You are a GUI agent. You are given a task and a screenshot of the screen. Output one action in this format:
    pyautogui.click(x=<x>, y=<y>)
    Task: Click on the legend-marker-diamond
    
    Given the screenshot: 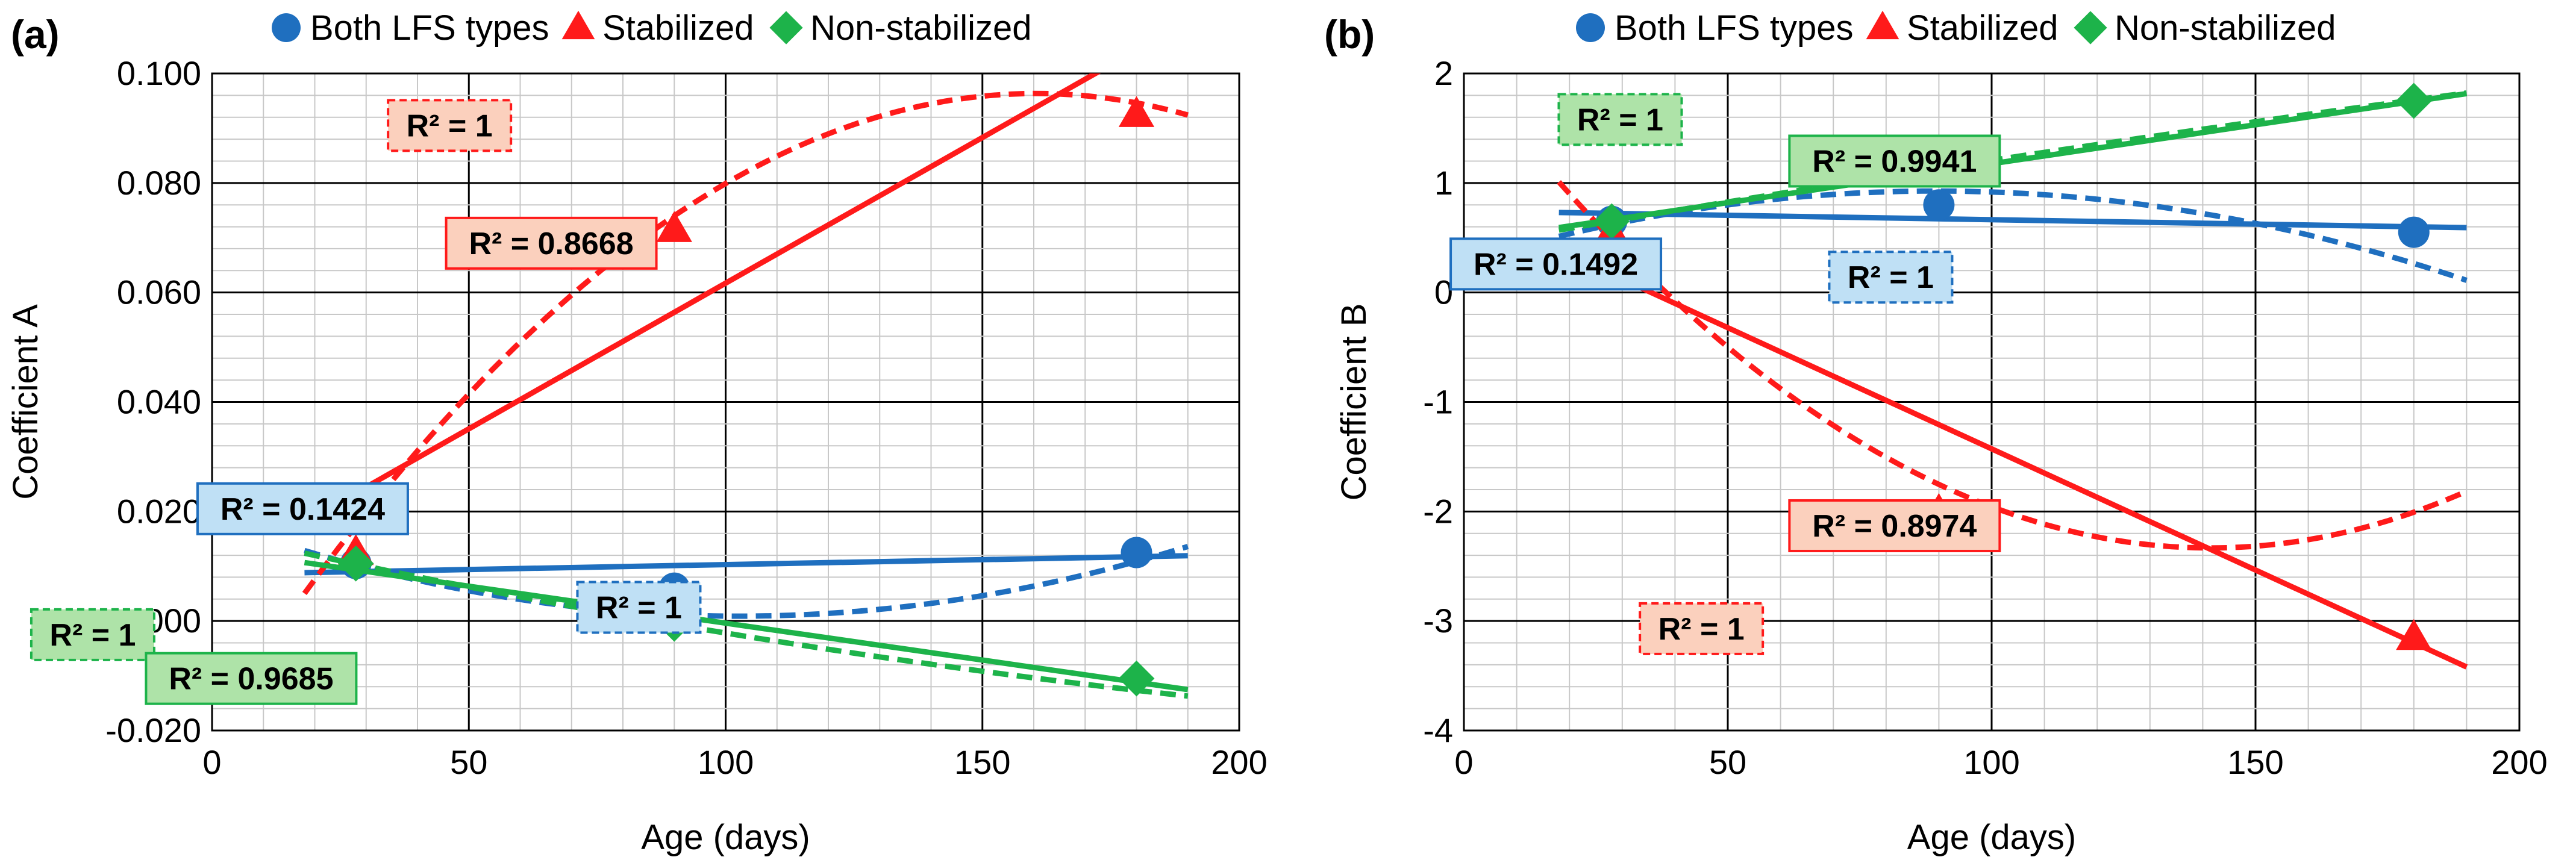 What is the action you would take?
    pyautogui.click(x=786, y=28)
    